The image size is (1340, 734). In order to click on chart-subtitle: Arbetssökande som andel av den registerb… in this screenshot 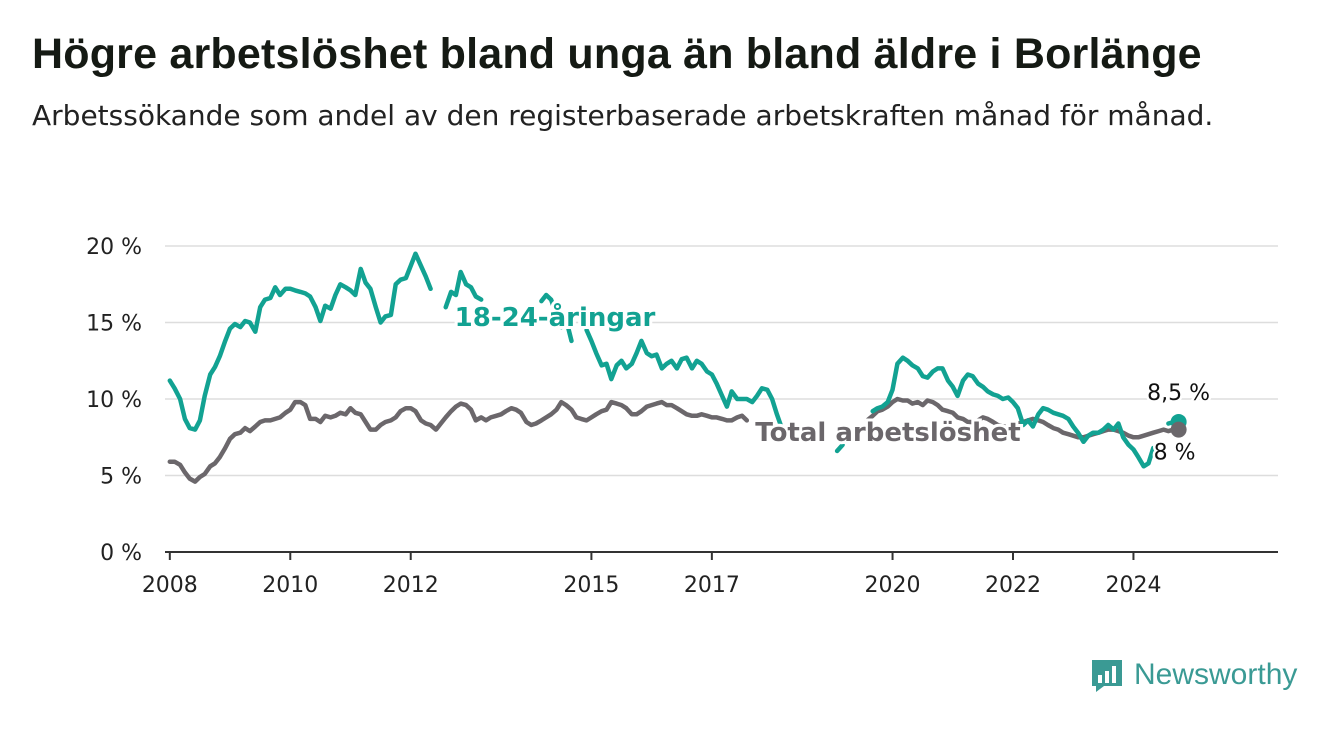, I will do `click(623, 115)`.